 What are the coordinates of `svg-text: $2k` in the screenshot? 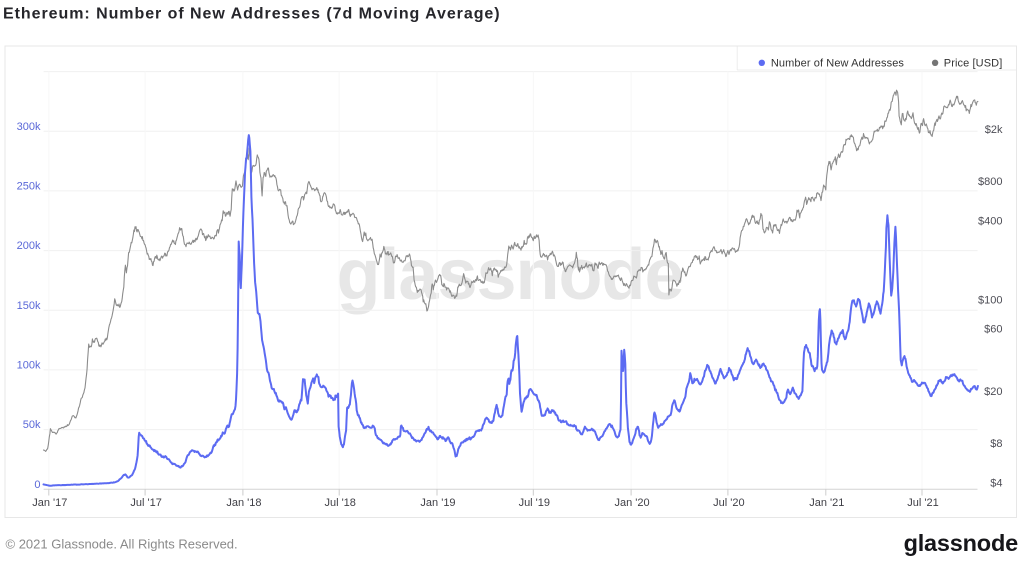 It's located at (994, 130).